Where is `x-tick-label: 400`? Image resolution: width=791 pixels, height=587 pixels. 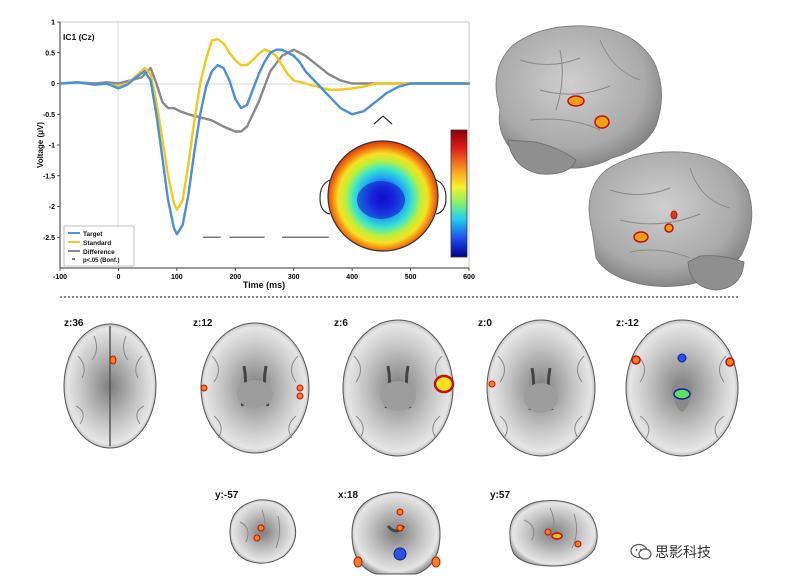 x-tick-label: 400 is located at coordinates (352, 277).